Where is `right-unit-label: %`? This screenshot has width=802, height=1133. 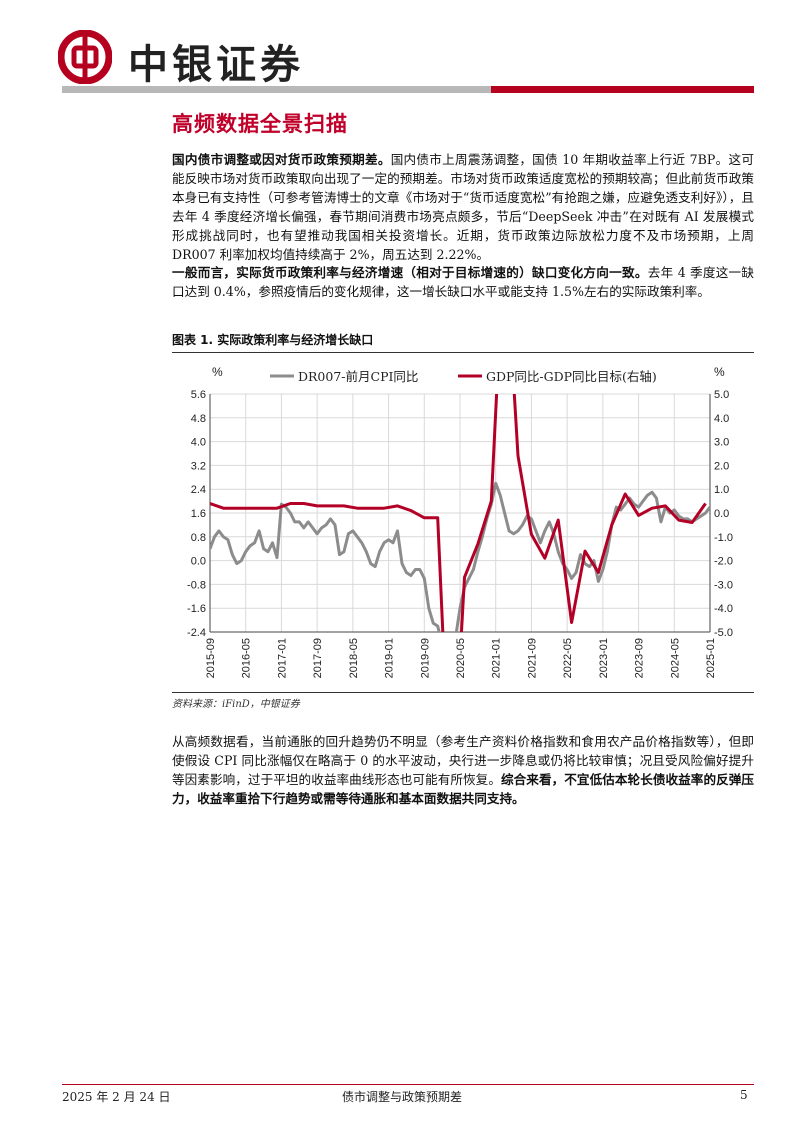 right-unit-label: % is located at coordinates (719, 372).